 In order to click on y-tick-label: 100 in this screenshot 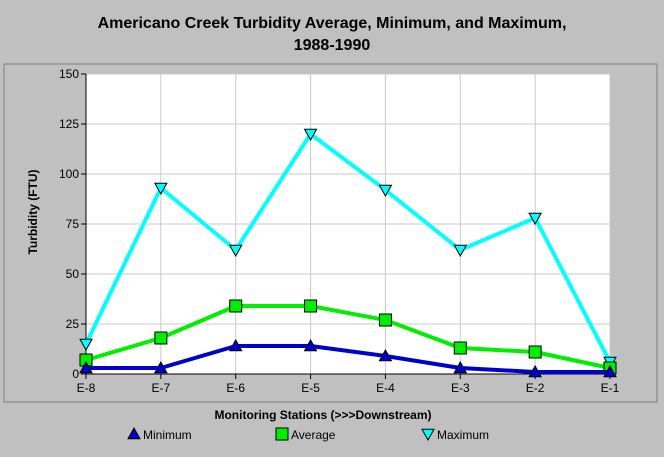, I will do `click(69, 174)`.